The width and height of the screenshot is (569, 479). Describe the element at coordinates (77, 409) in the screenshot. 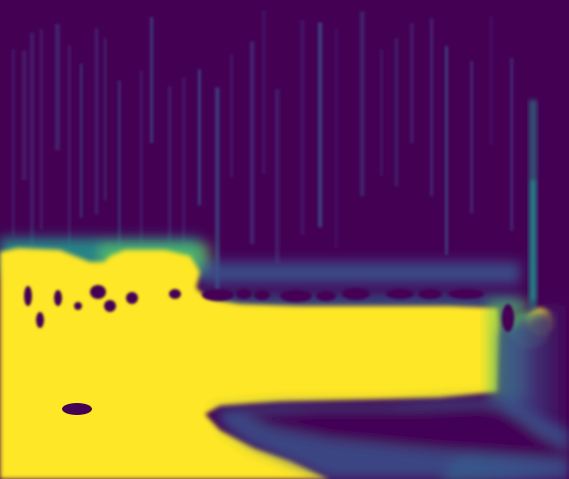

I see `low-value-pocket-lower` at that location.